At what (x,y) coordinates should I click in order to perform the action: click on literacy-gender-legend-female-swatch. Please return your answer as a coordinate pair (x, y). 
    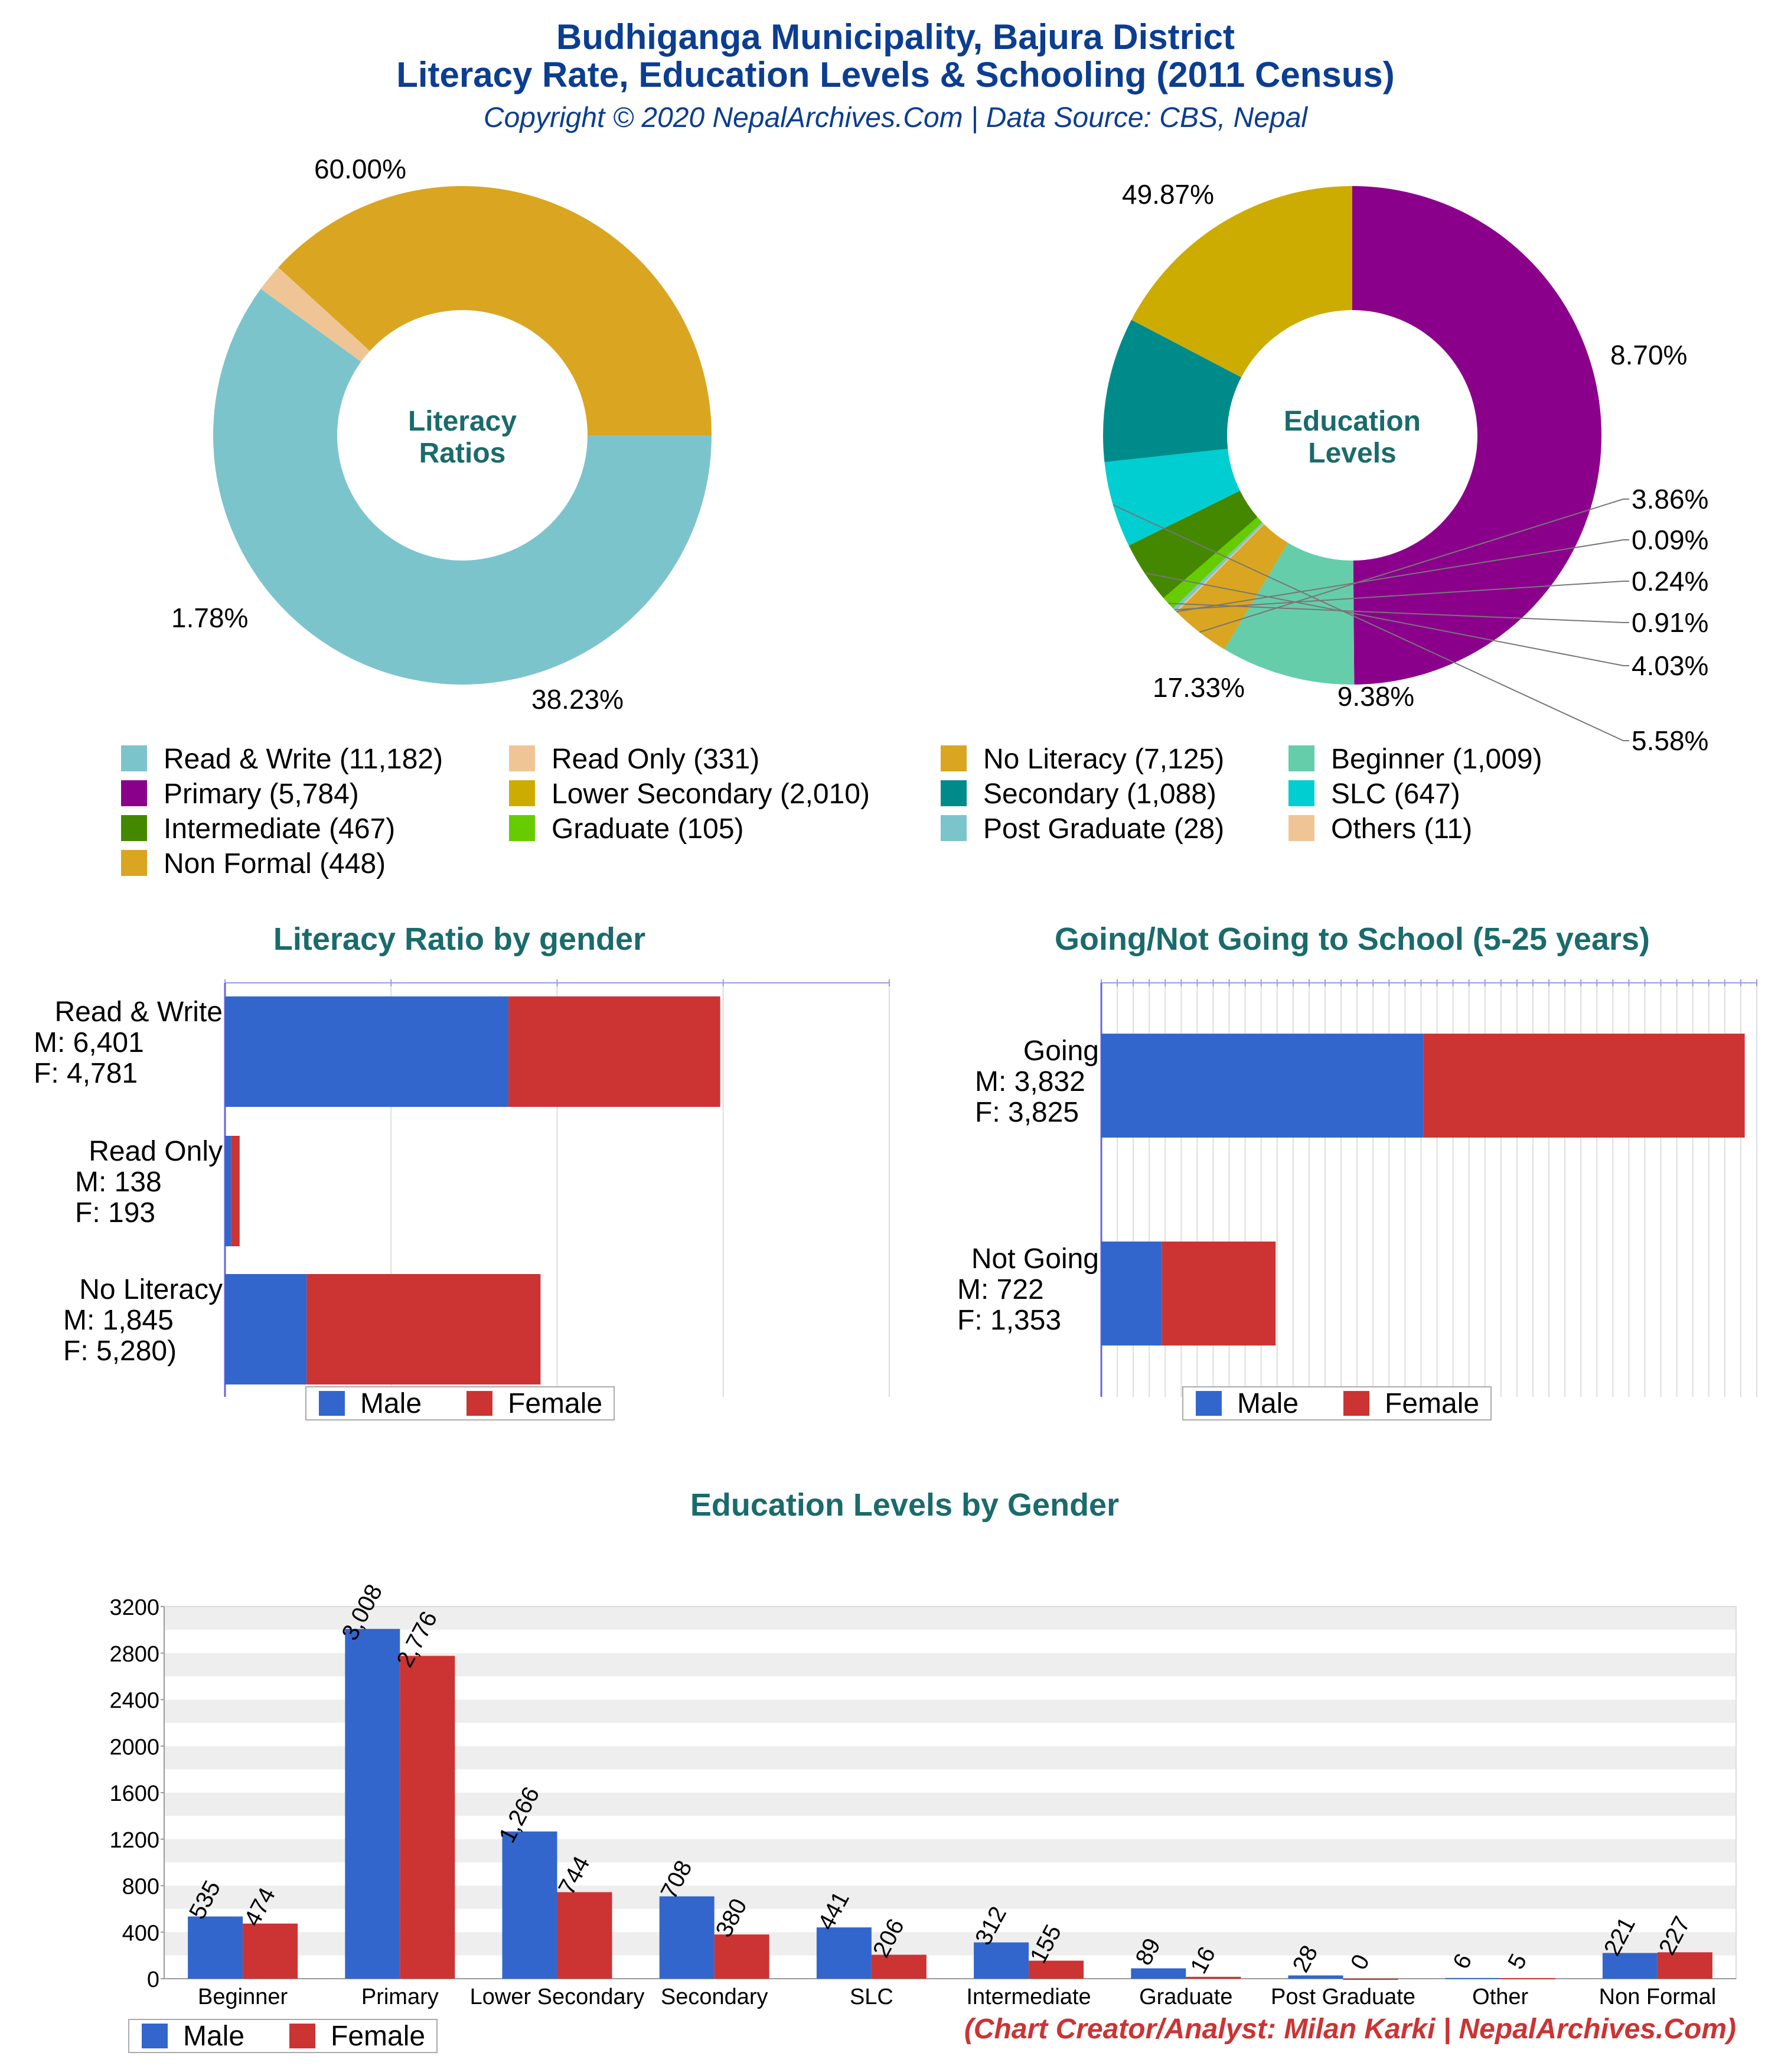
    Looking at the image, I should click on (479, 1403).